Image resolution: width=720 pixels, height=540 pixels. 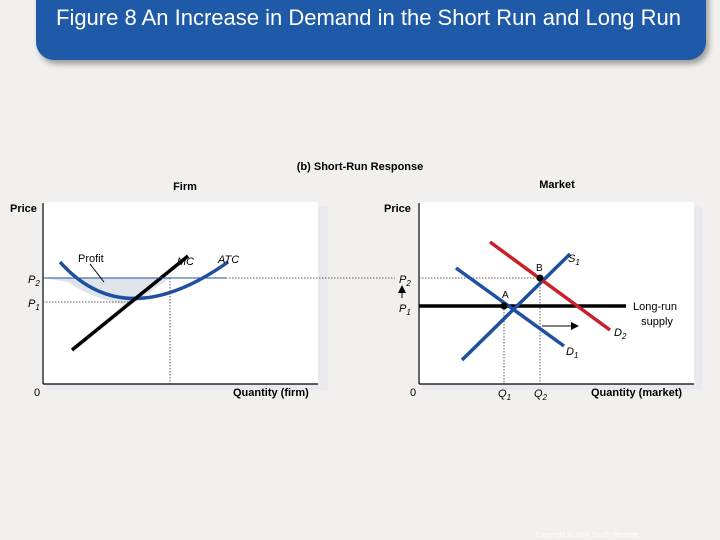 I want to click on market-x-label: Quantity (market), so click(x=636, y=393).